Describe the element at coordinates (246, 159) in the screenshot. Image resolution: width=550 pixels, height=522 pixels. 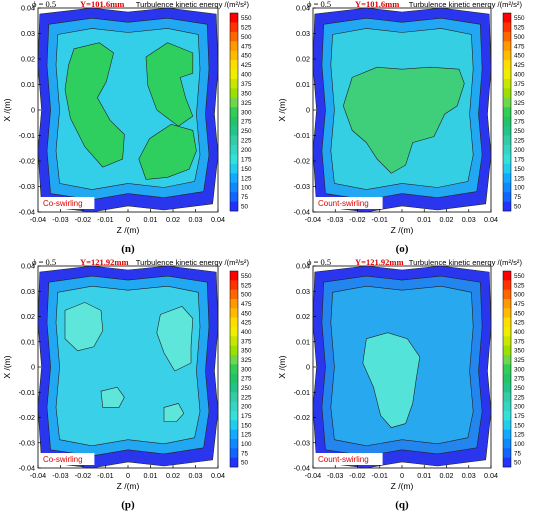
I see `colorbar-label: 175` at that location.